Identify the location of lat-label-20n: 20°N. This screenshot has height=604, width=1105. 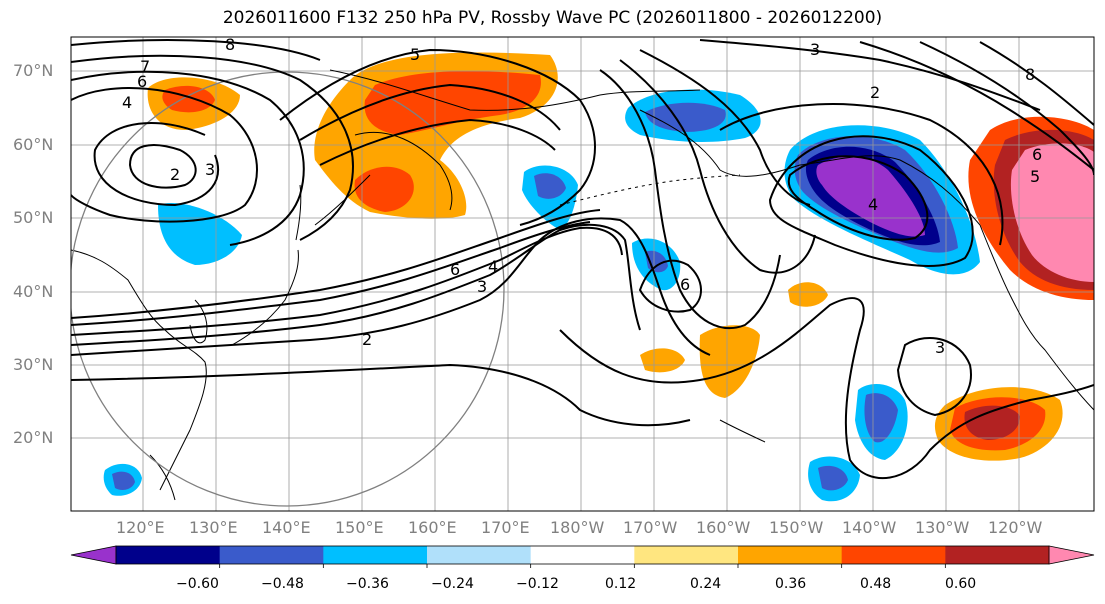
(33, 437).